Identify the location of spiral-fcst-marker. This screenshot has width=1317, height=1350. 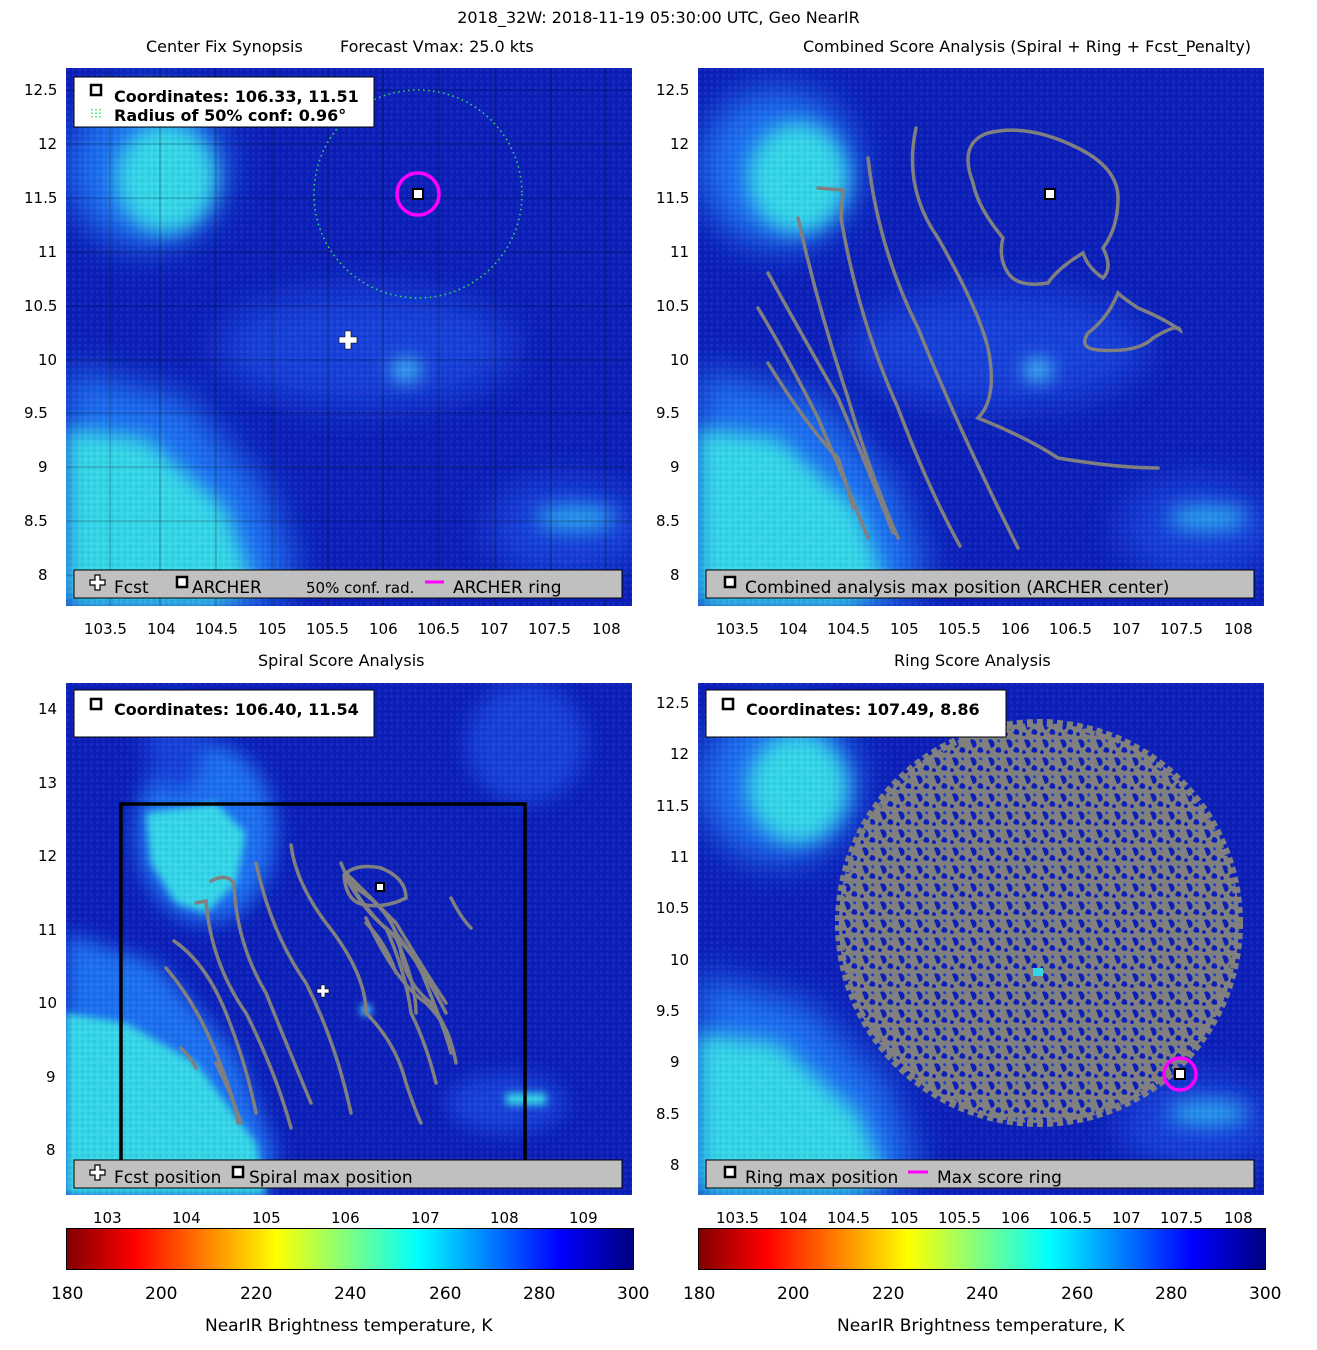
(323, 991).